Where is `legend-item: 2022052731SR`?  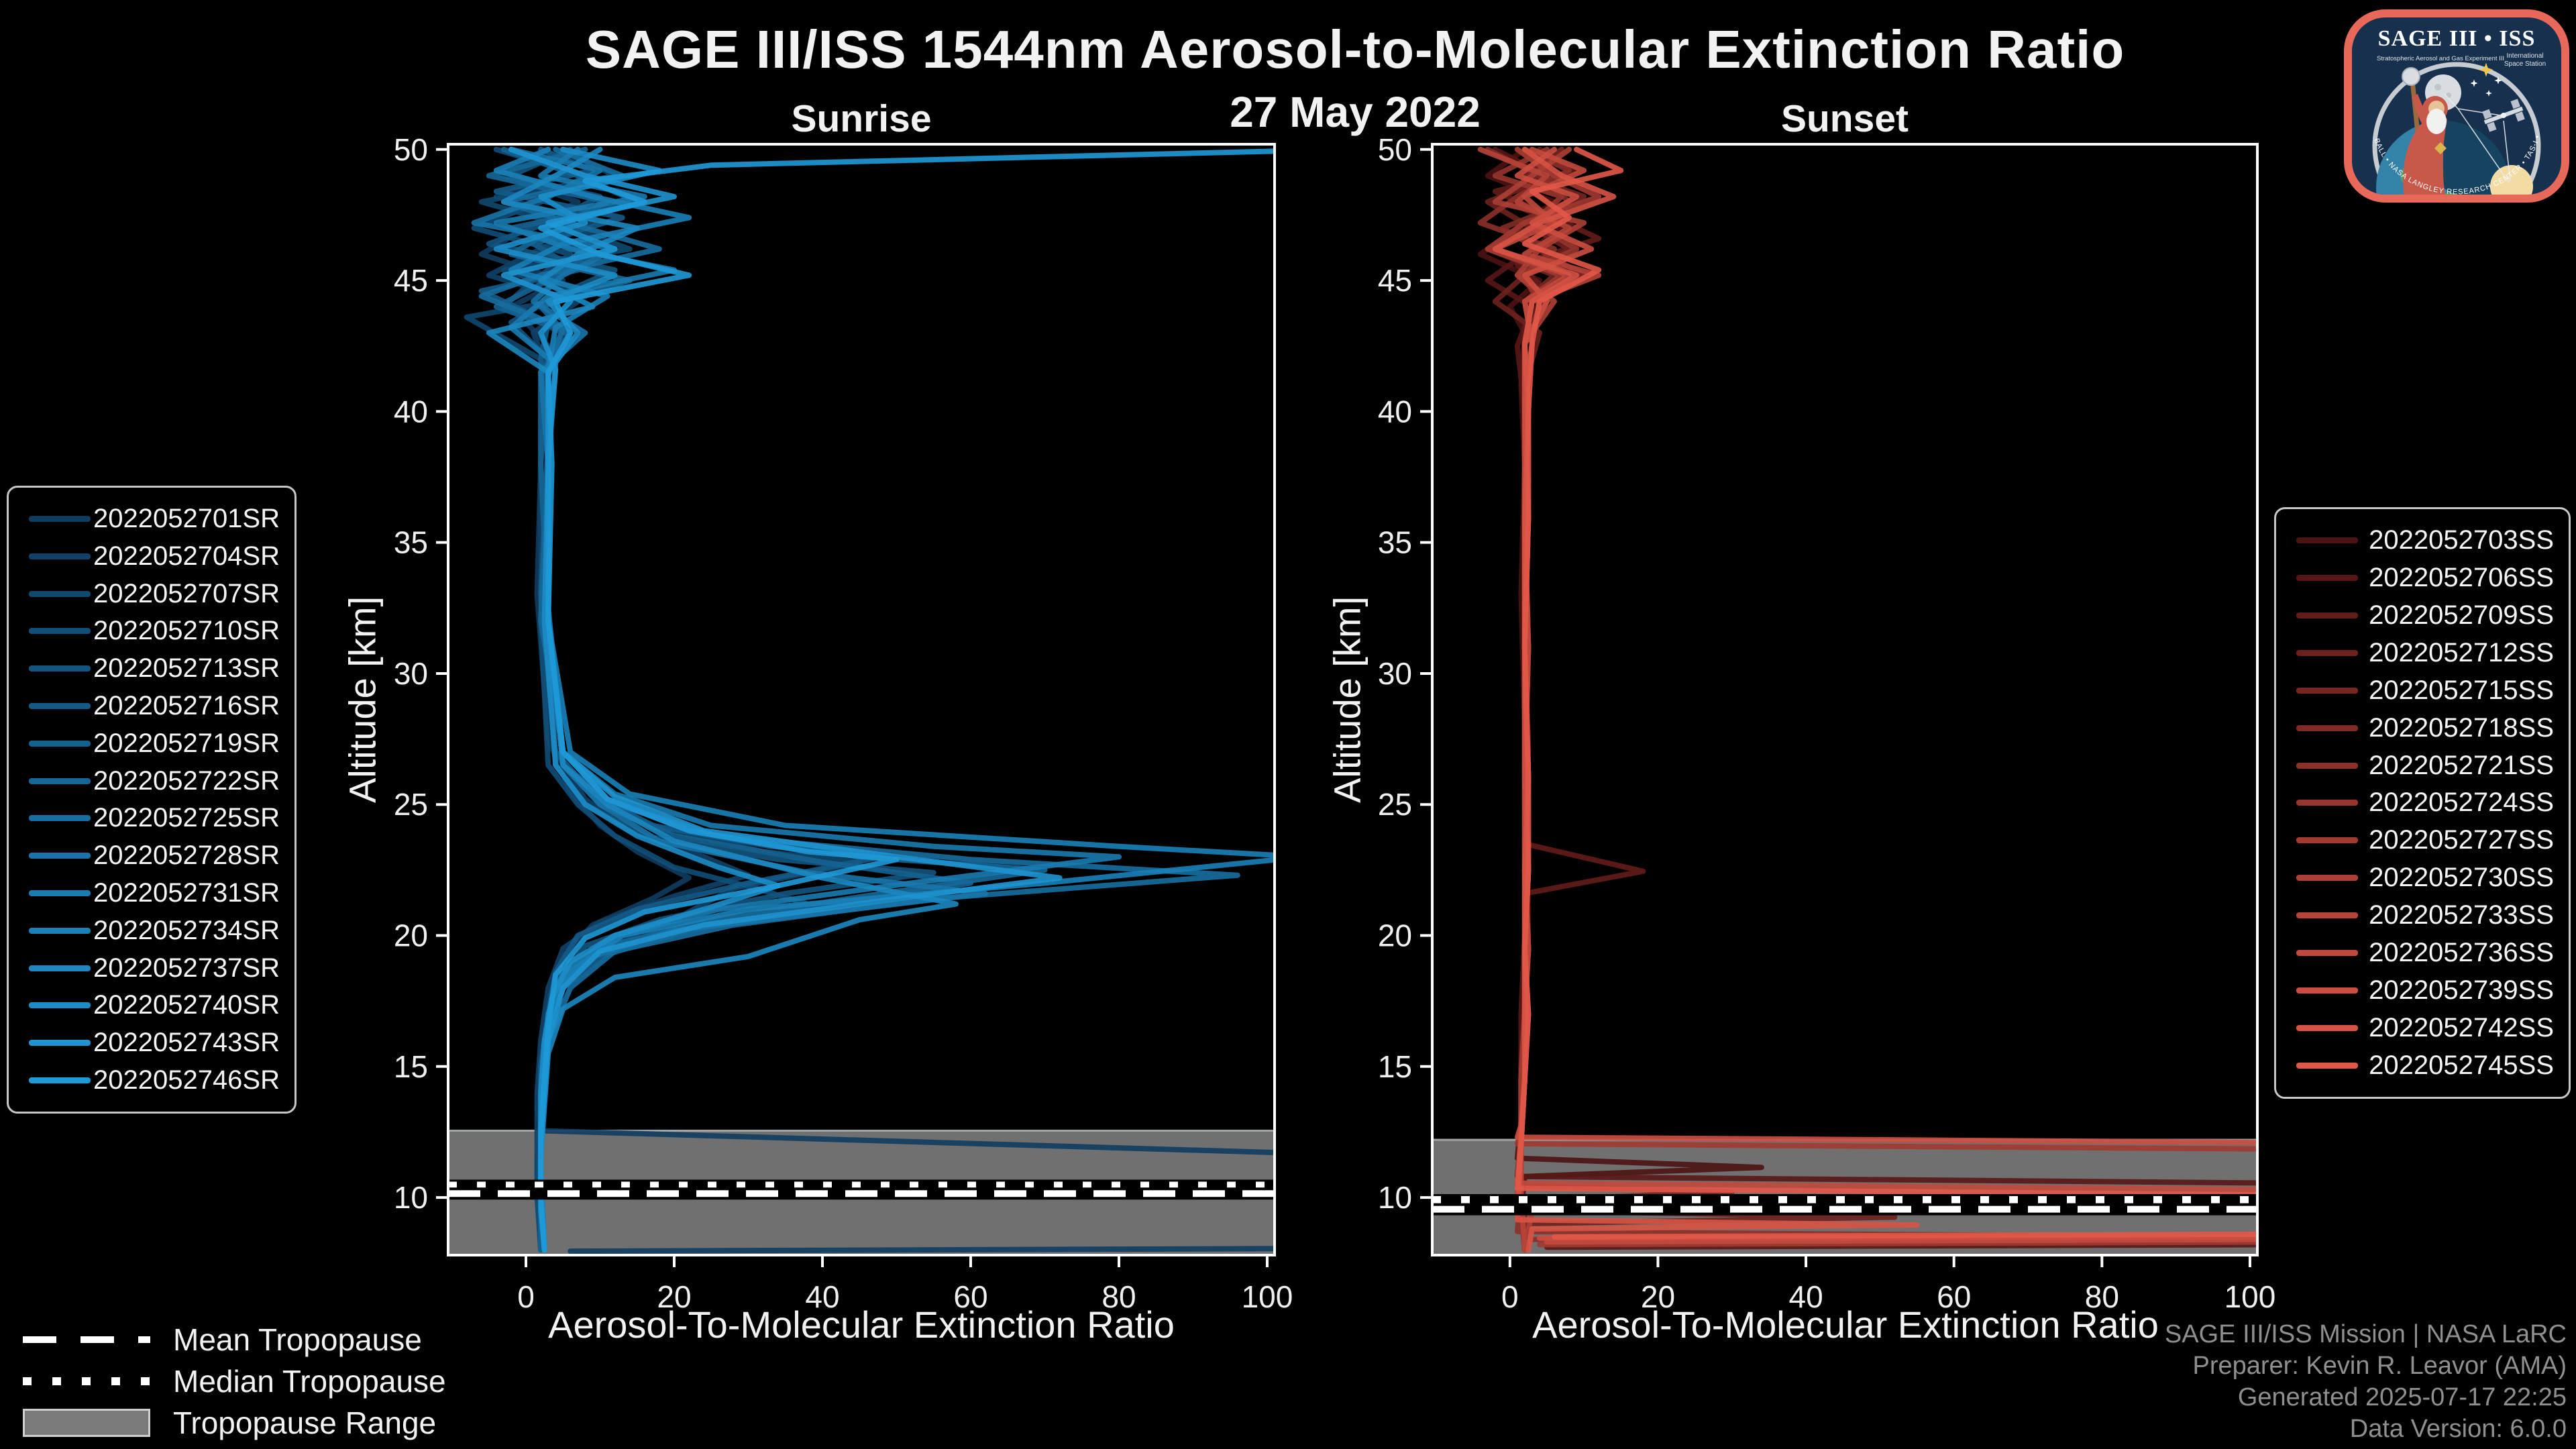
legend-item: 2022052731SR is located at coordinates (151, 893).